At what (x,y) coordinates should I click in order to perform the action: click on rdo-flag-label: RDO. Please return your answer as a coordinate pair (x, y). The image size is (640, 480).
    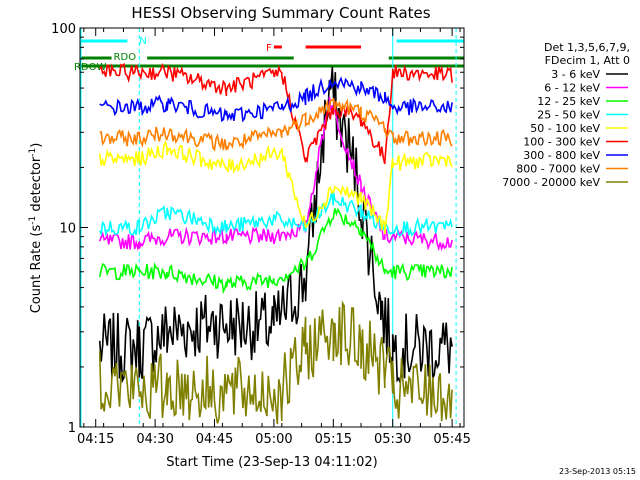
    Looking at the image, I should click on (125, 57).